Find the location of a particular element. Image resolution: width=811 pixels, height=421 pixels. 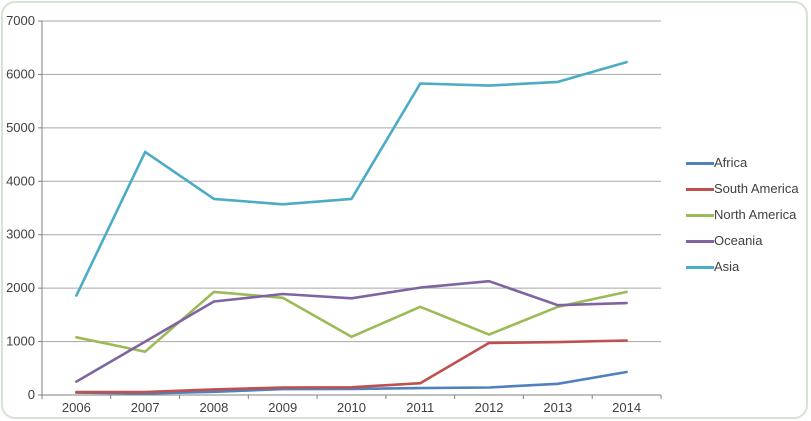

x-axis-label: 2006 is located at coordinates (76, 407).